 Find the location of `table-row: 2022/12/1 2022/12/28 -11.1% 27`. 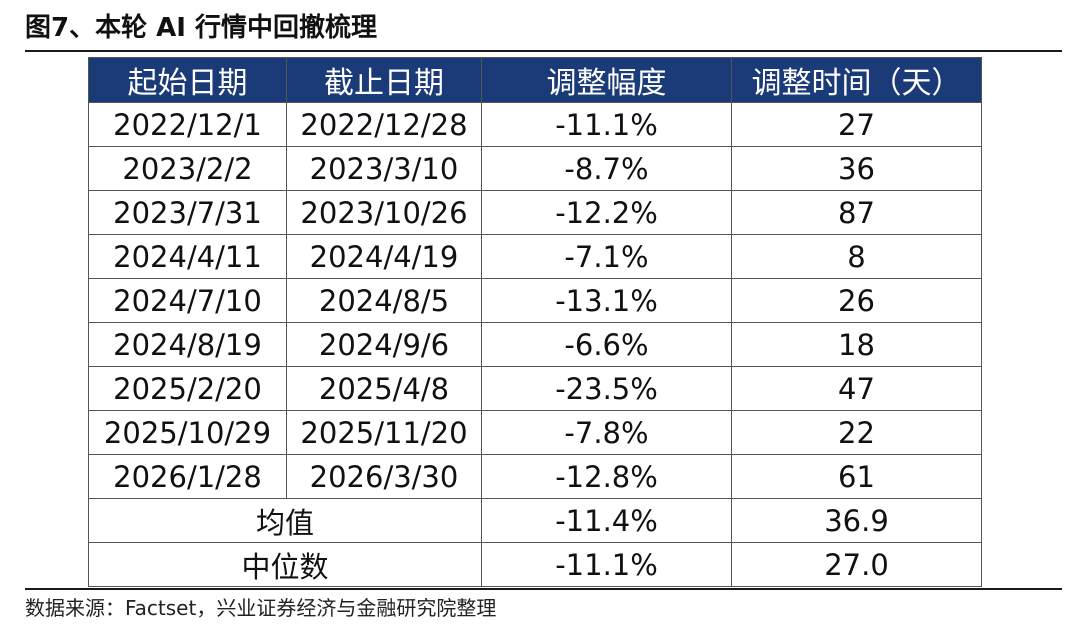

table-row: 2022/12/1 2022/12/28 -11.1% 27 is located at coordinates (535, 124).